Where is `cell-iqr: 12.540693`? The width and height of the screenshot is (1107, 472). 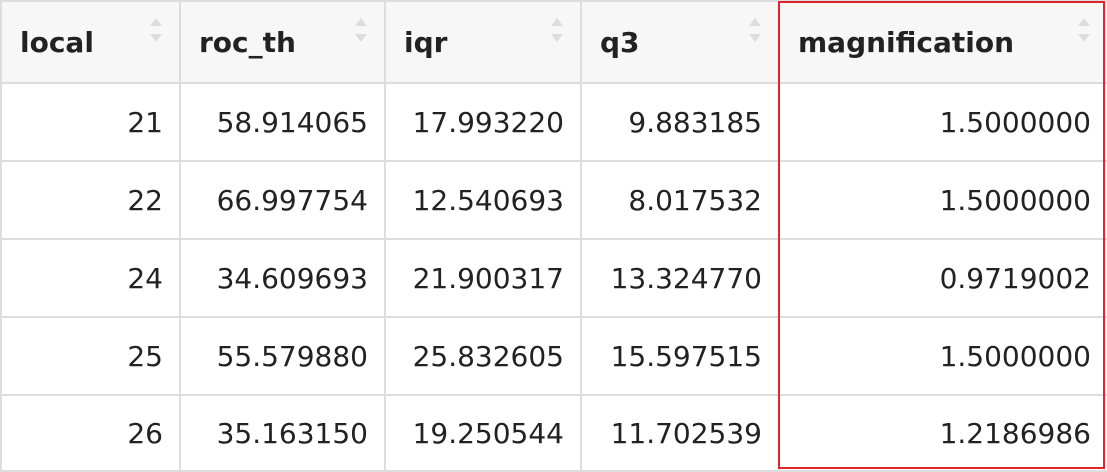 cell-iqr: 12.540693 is located at coordinates (483, 200).